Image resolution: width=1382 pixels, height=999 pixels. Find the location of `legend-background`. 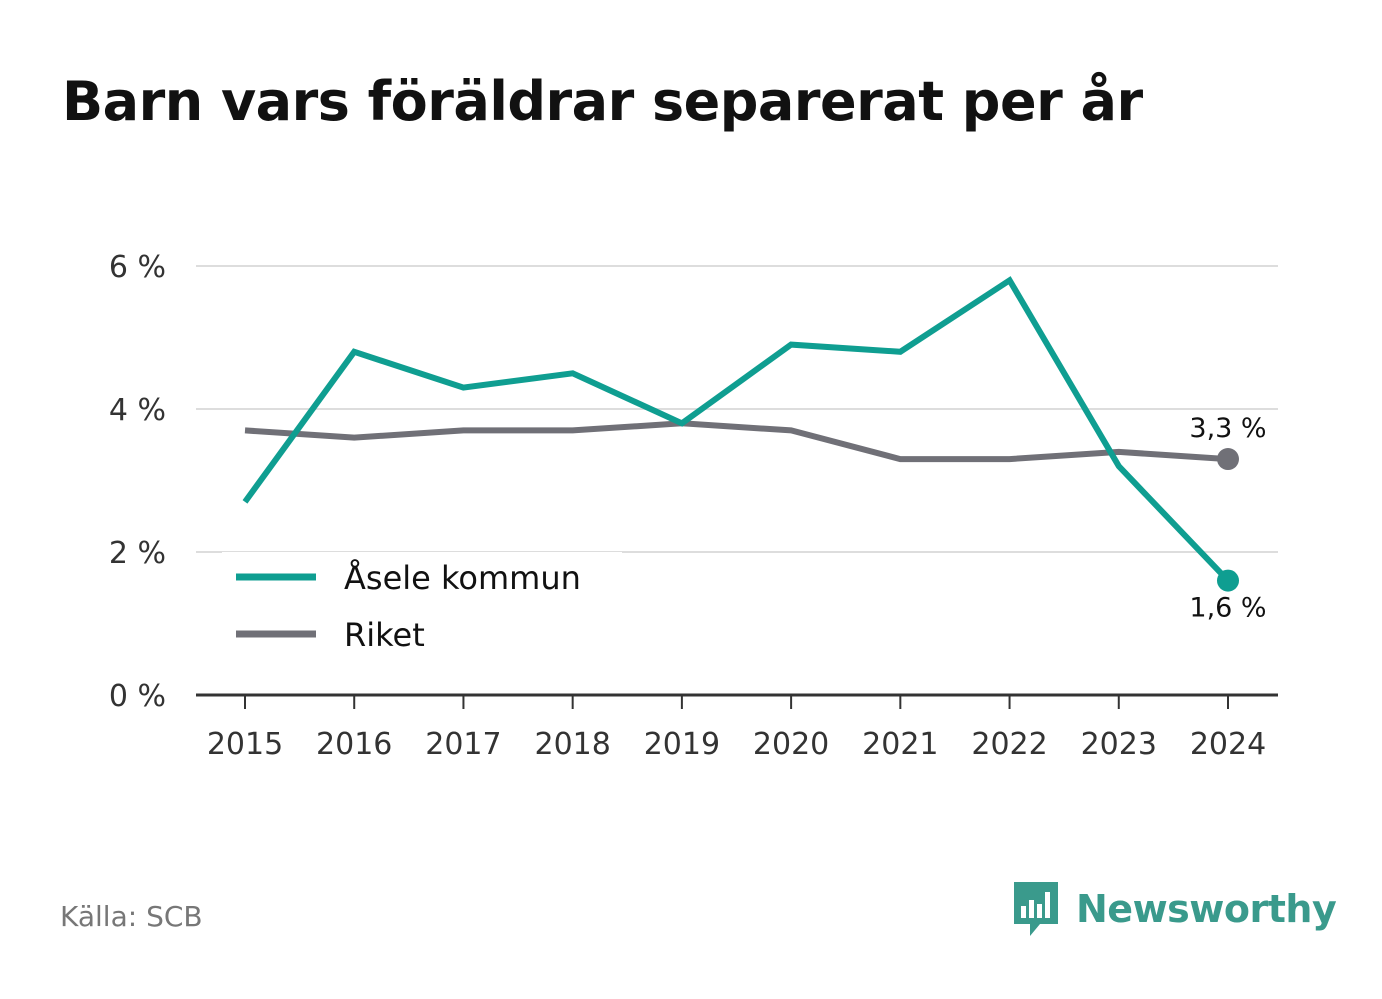

legend-background is located at coordinates (422, 607).